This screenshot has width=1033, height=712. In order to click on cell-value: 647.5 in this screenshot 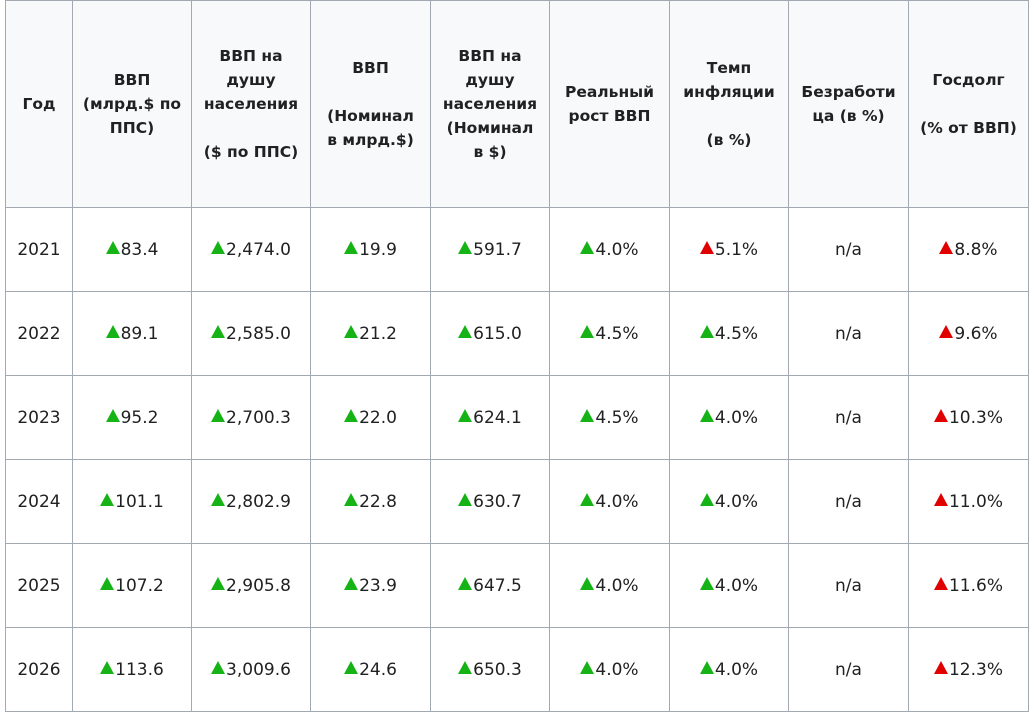, I will do `click(497, 585)`.